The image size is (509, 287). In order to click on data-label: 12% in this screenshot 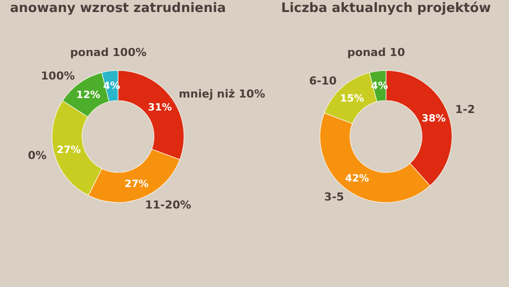, I will do `click(88, 96)`.